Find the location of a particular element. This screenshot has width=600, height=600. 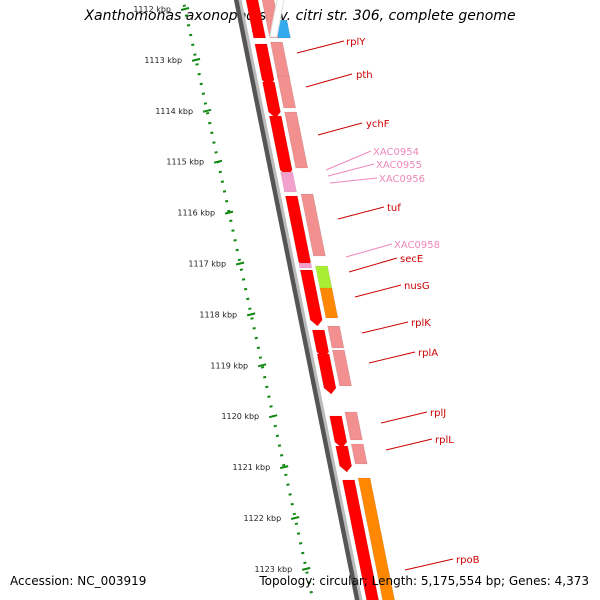

gene-label-rplk: rplK is located at coordinates (421, 323).